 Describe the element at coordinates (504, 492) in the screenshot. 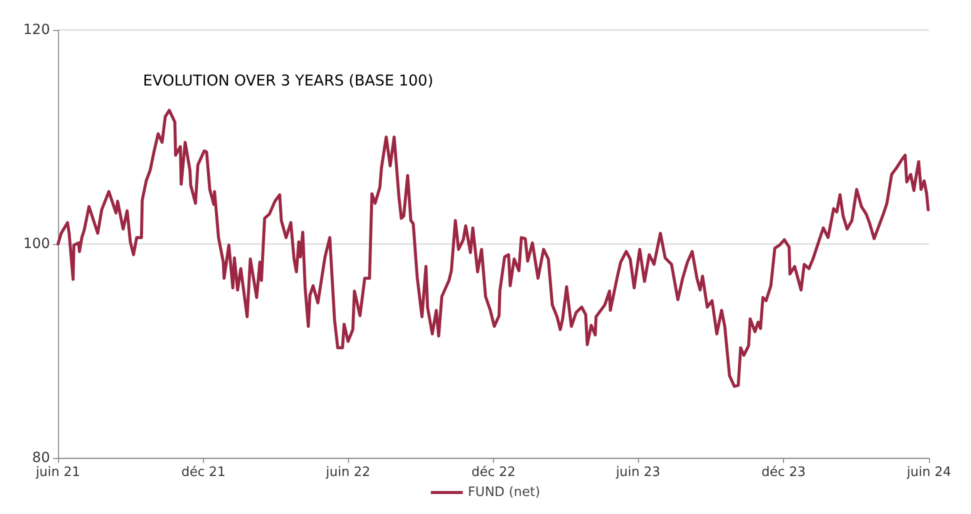

I see `legend-label: FUND (net)` at that location.